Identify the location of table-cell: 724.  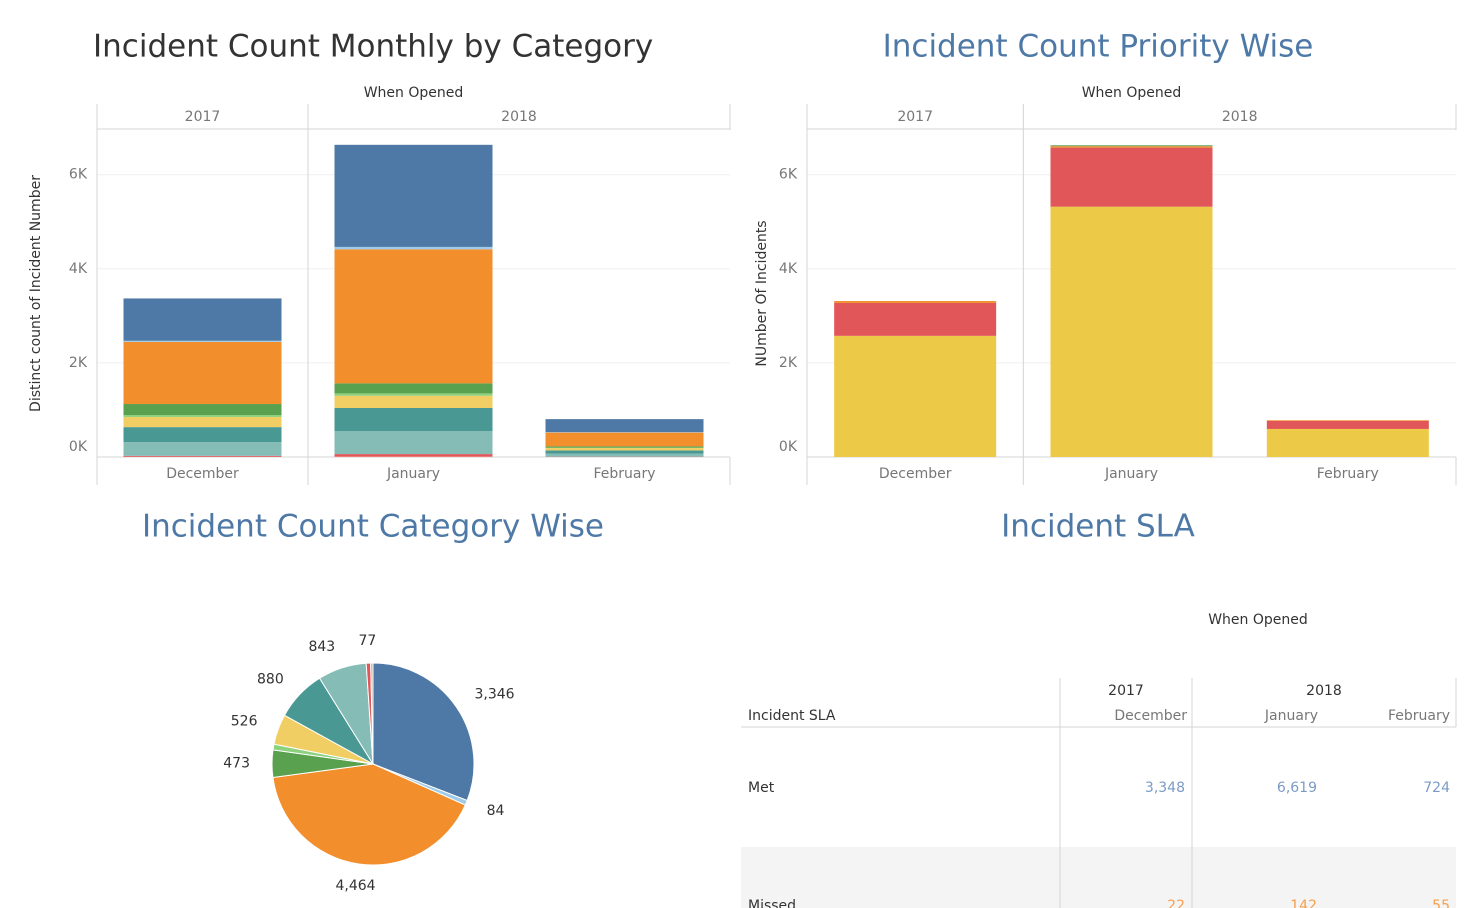
(1436, 788).